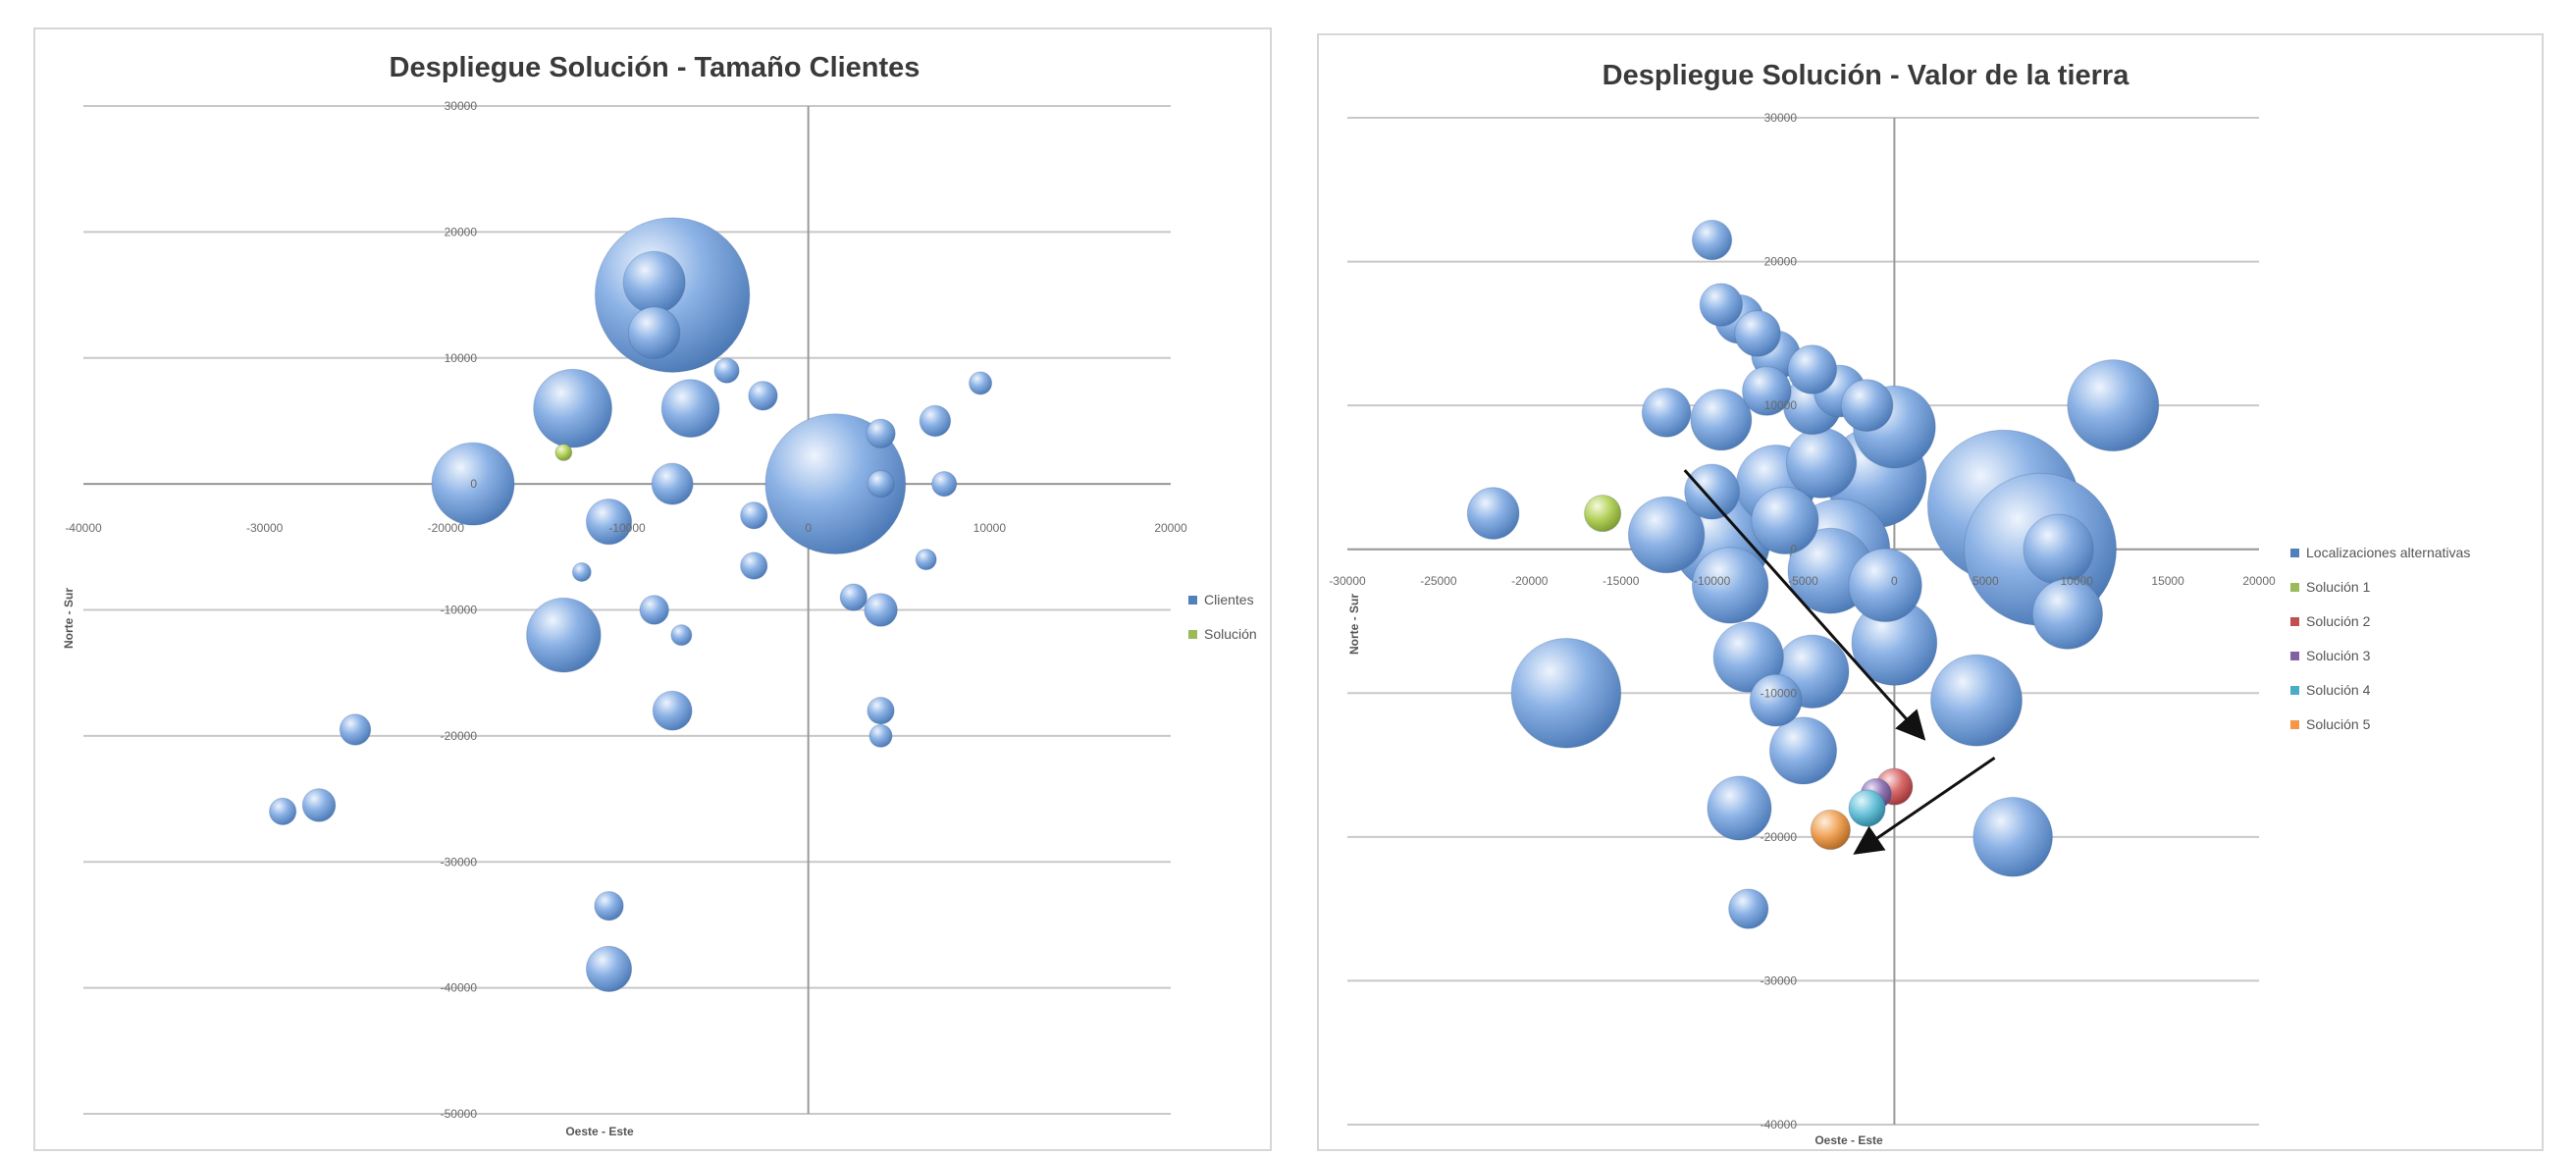 Image resolution: width=2576 pixels, height=1157 pixels. Describe the element at coordinates (2338, 690) in the screenshot. I see `legend-label-solucion-4: Solución 4` at that location.